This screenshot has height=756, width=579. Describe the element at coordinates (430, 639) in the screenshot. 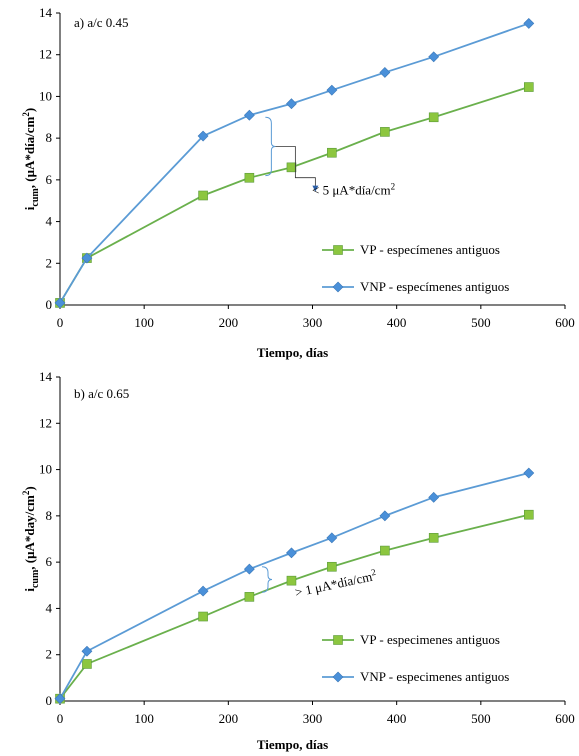

I see `legend-label-vp: VP - especimenes antiguos` at that location.